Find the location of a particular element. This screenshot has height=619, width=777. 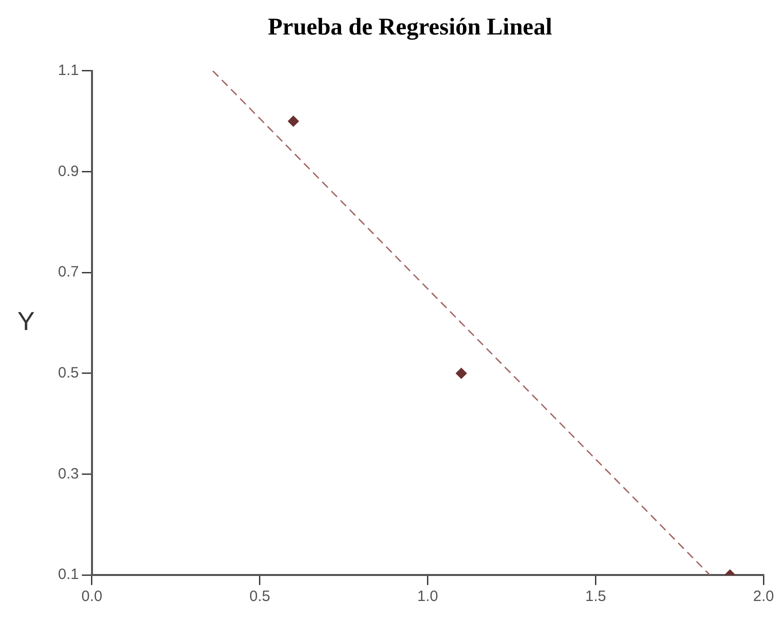

chart-title: Prueba de Regresión Lineal is located at coordinates (410, 27).